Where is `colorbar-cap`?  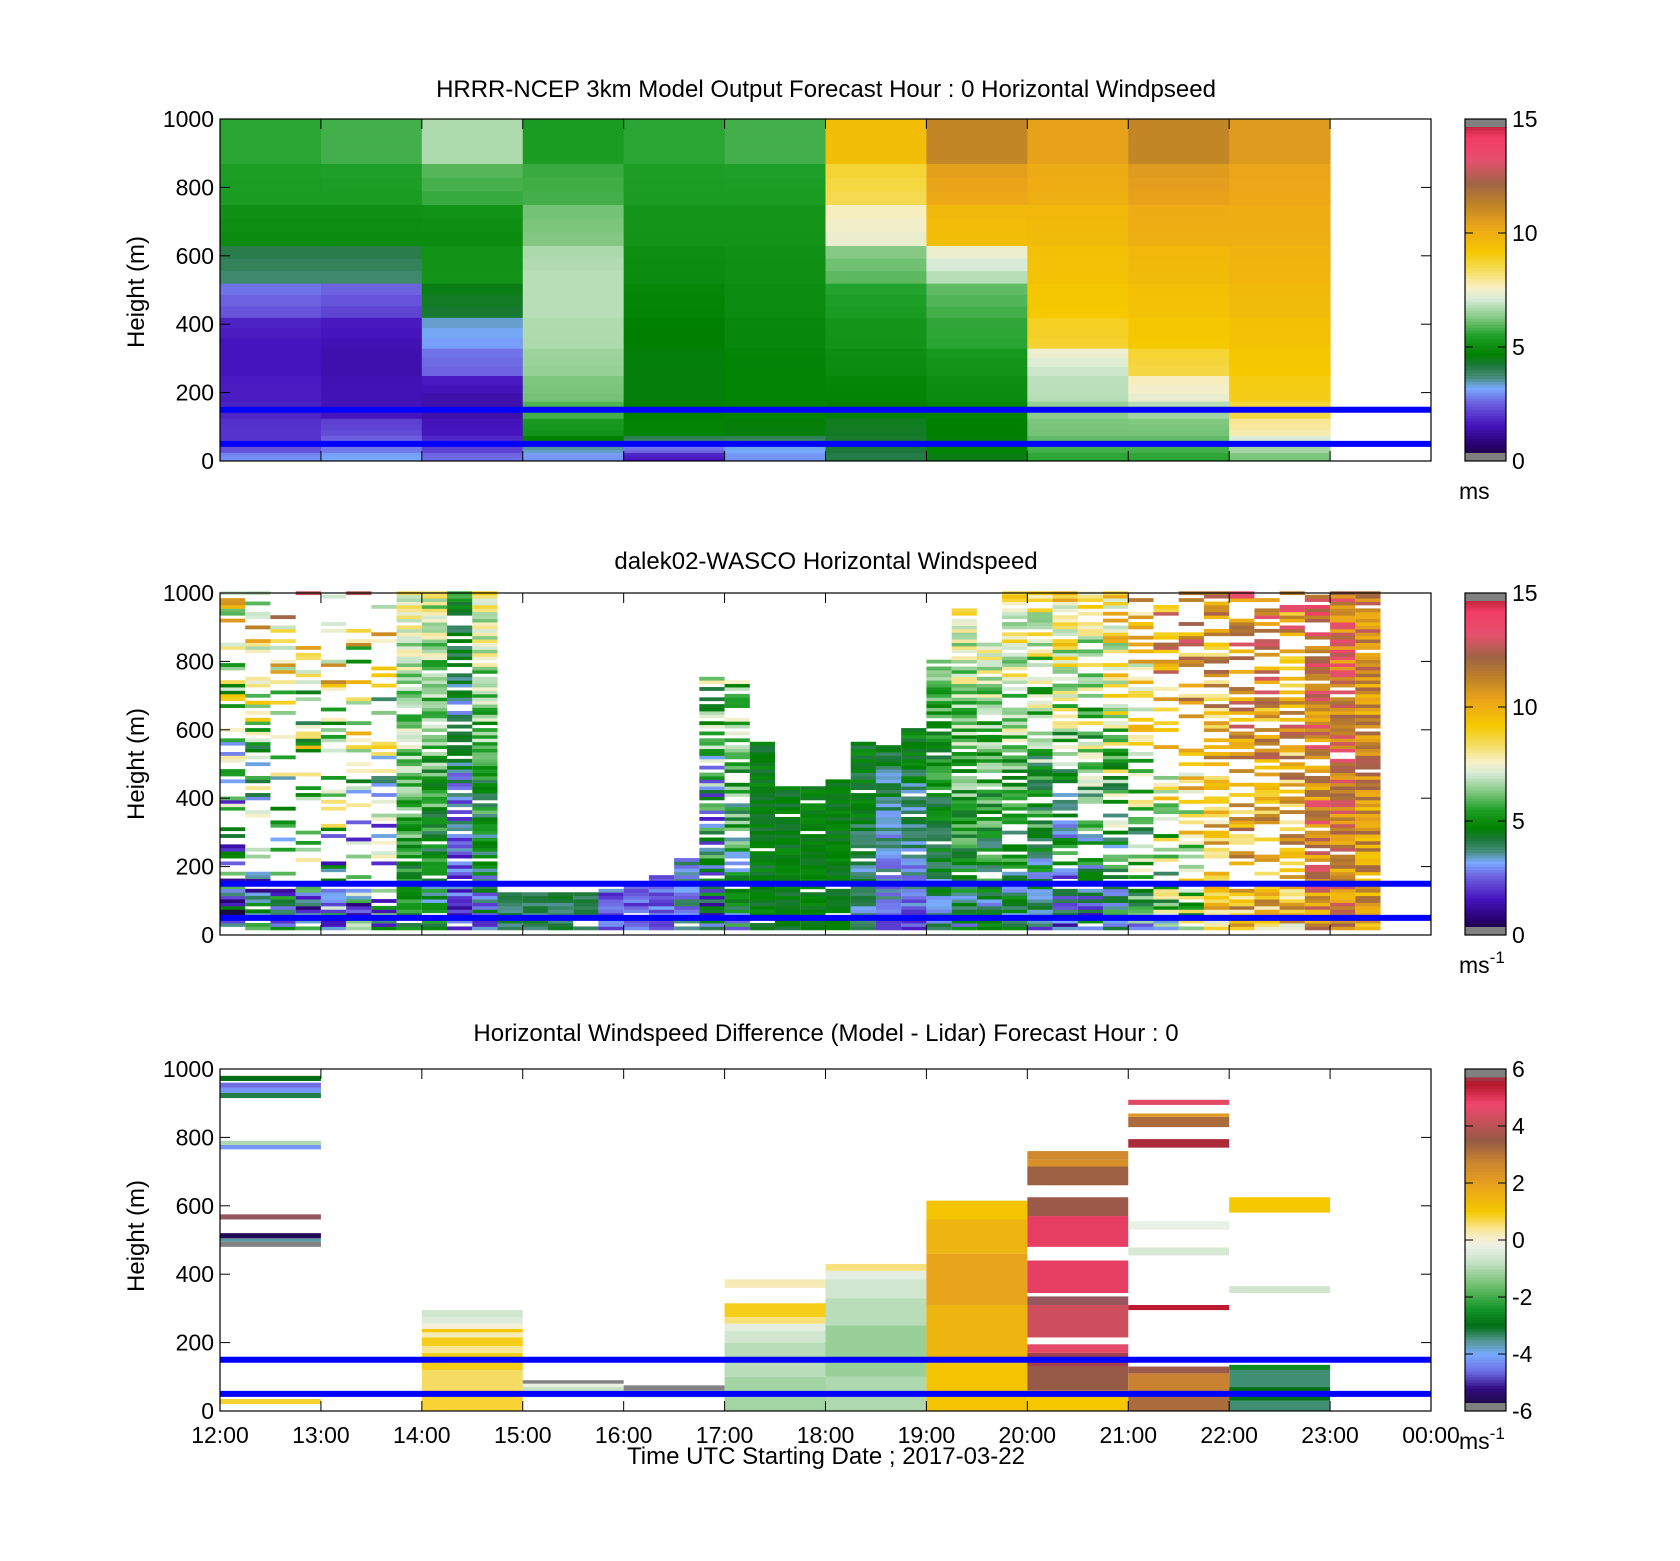 colorbar-cap is located at coordinates (1485, 597).